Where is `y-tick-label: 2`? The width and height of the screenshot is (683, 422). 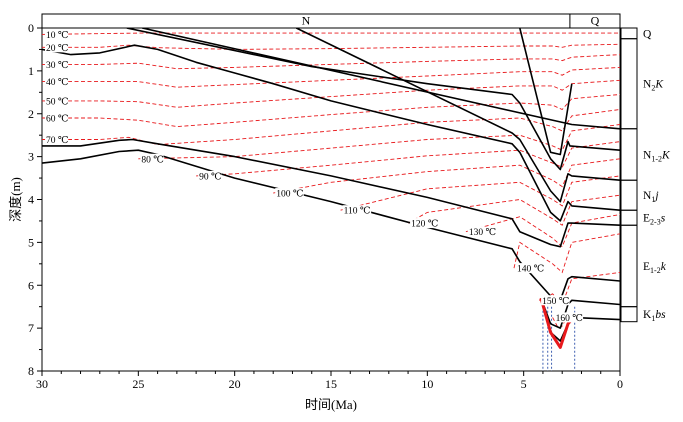 y-tick-label: 2 is located at coordinates (31, 114).